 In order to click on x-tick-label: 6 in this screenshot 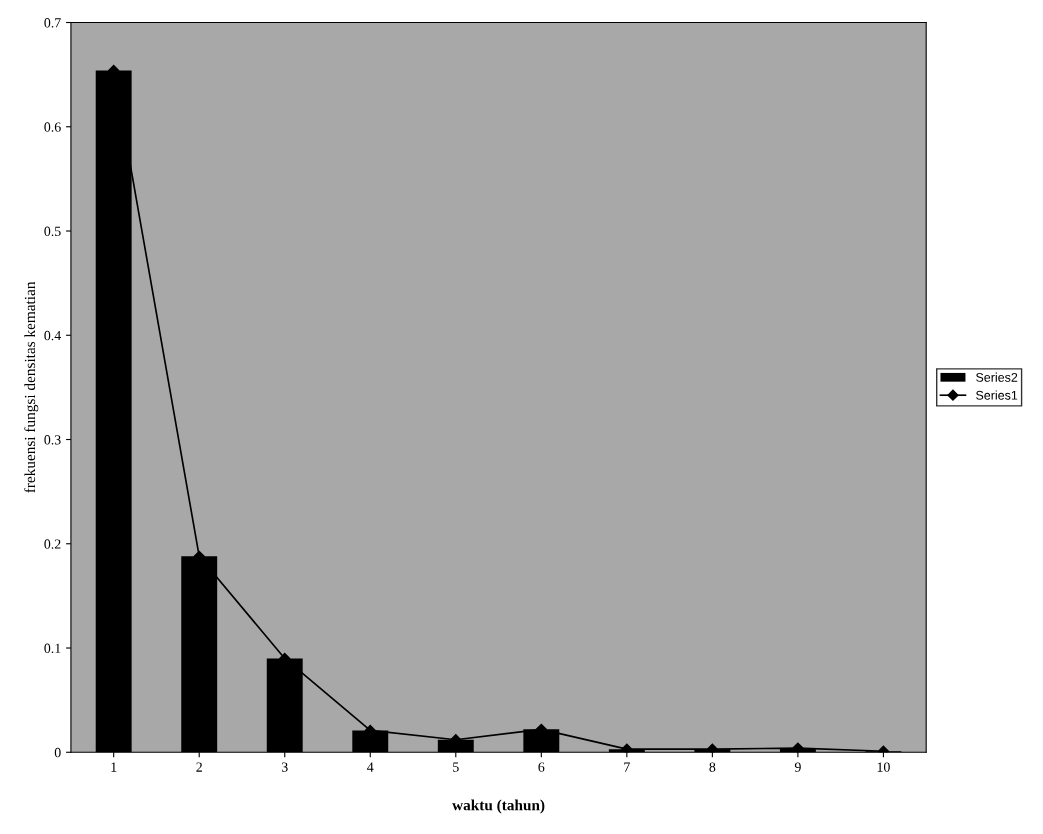, I will do `click(541, 767)`.